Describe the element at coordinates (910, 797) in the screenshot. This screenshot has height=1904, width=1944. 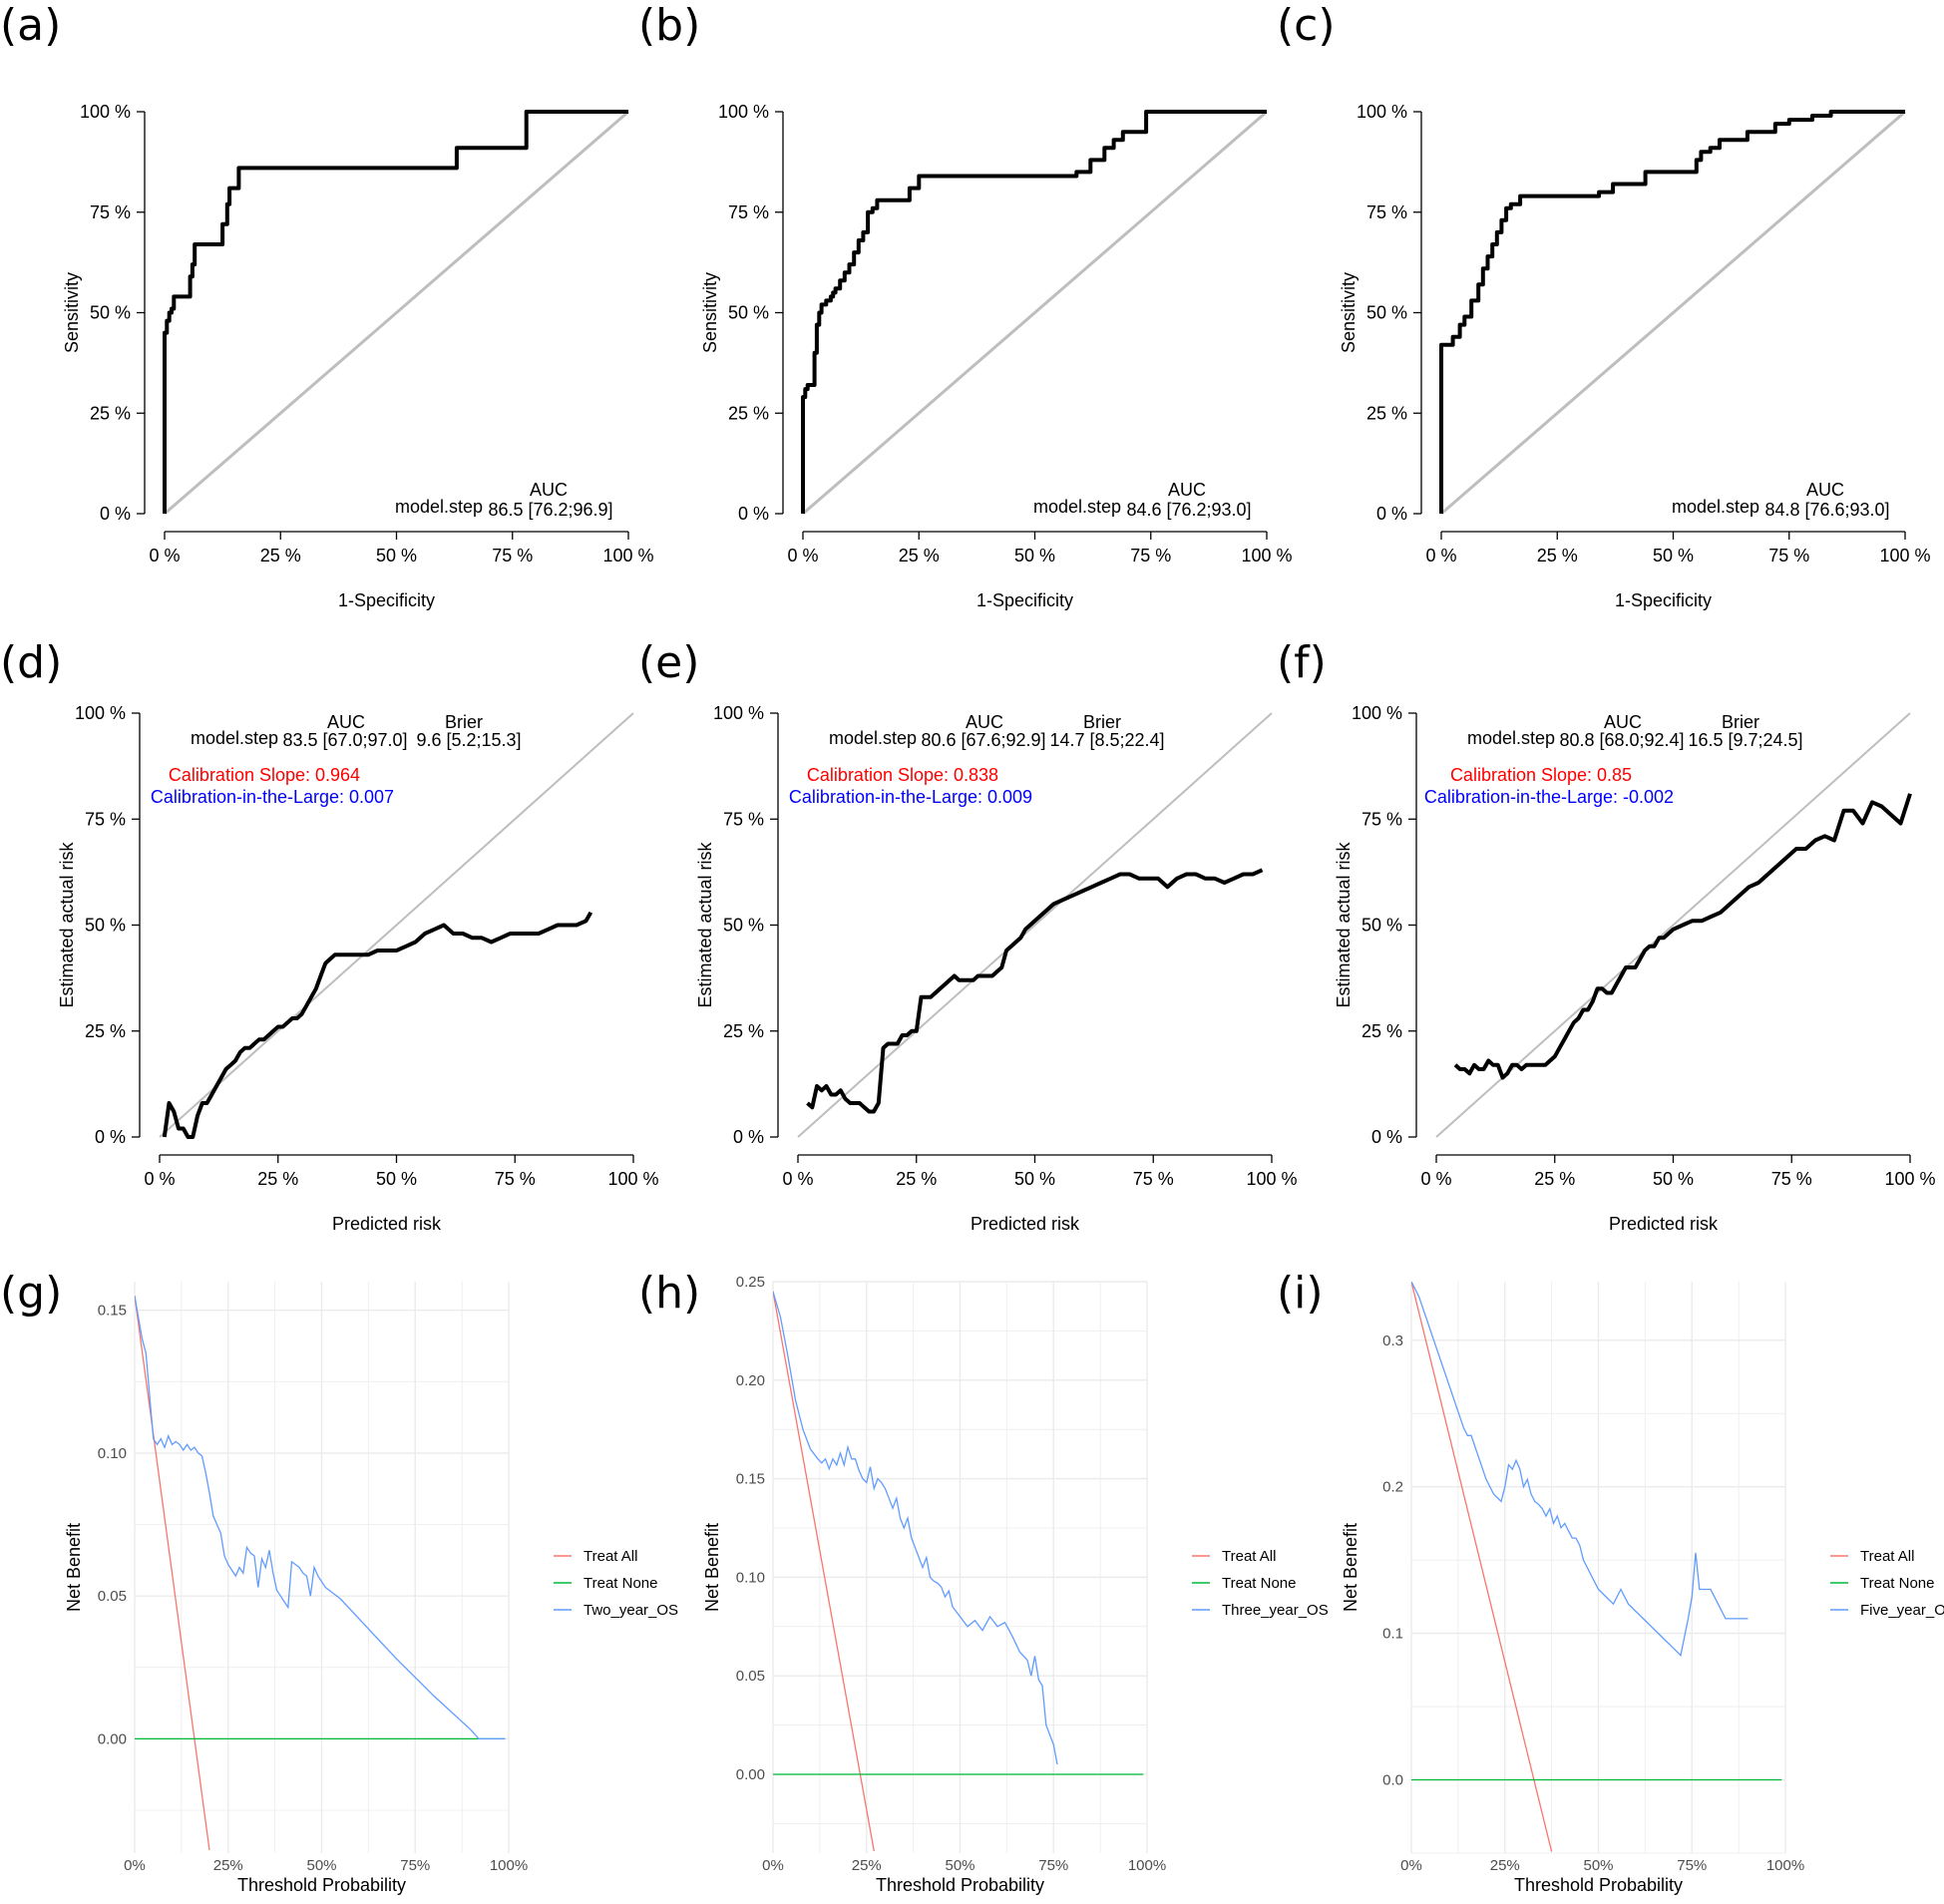
I see `calibration-in-the-large-label: Calibration-in-the-Large: 0.009` at that location.